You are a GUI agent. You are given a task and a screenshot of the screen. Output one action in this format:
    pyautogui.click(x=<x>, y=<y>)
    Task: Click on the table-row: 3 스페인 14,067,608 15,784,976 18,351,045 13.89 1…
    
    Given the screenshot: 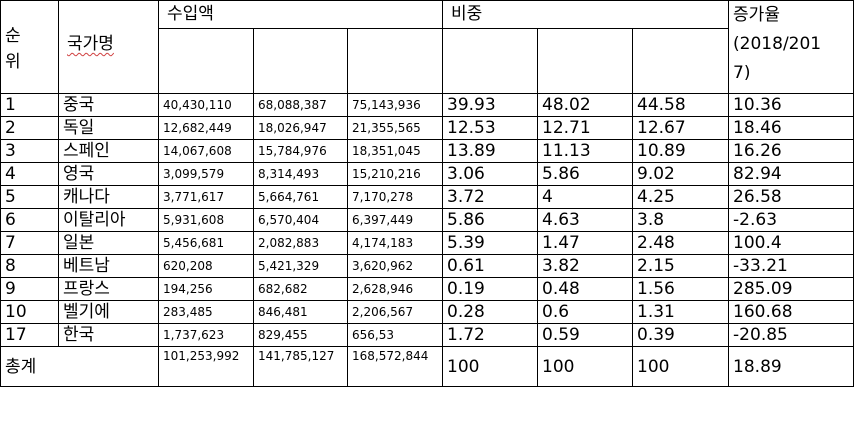 What is the action you would take?
    pyautogui.click(x=427, y=151)
    